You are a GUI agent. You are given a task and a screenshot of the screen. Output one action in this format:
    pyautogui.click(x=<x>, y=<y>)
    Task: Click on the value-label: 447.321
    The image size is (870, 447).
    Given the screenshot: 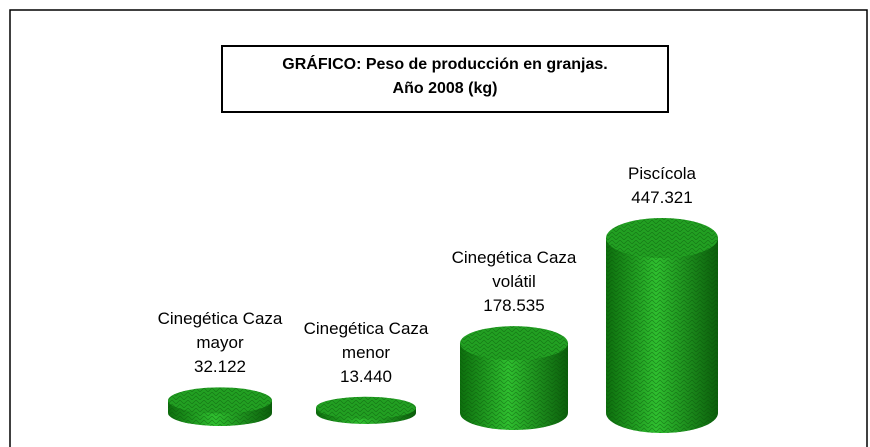 What is the action you would take?
    pyautogui.click(x=662, y=197)
    